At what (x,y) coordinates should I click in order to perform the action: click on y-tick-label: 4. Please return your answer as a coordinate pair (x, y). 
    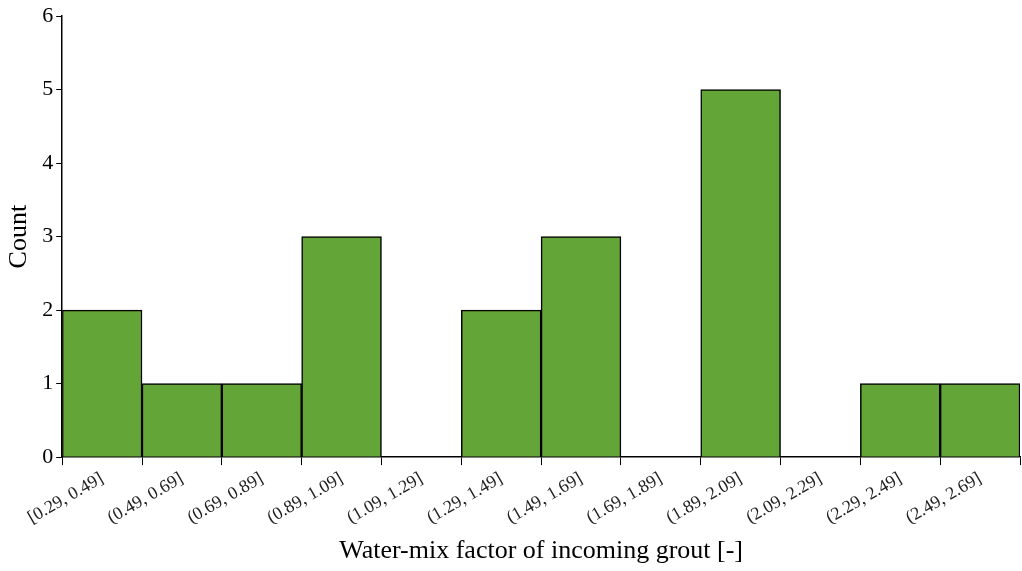
    Looking at the image, I should click on (48, 161).